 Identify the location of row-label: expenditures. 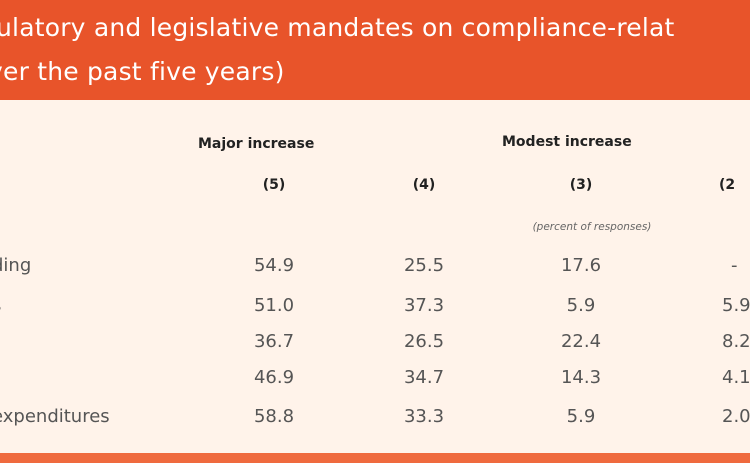
(55, 416).